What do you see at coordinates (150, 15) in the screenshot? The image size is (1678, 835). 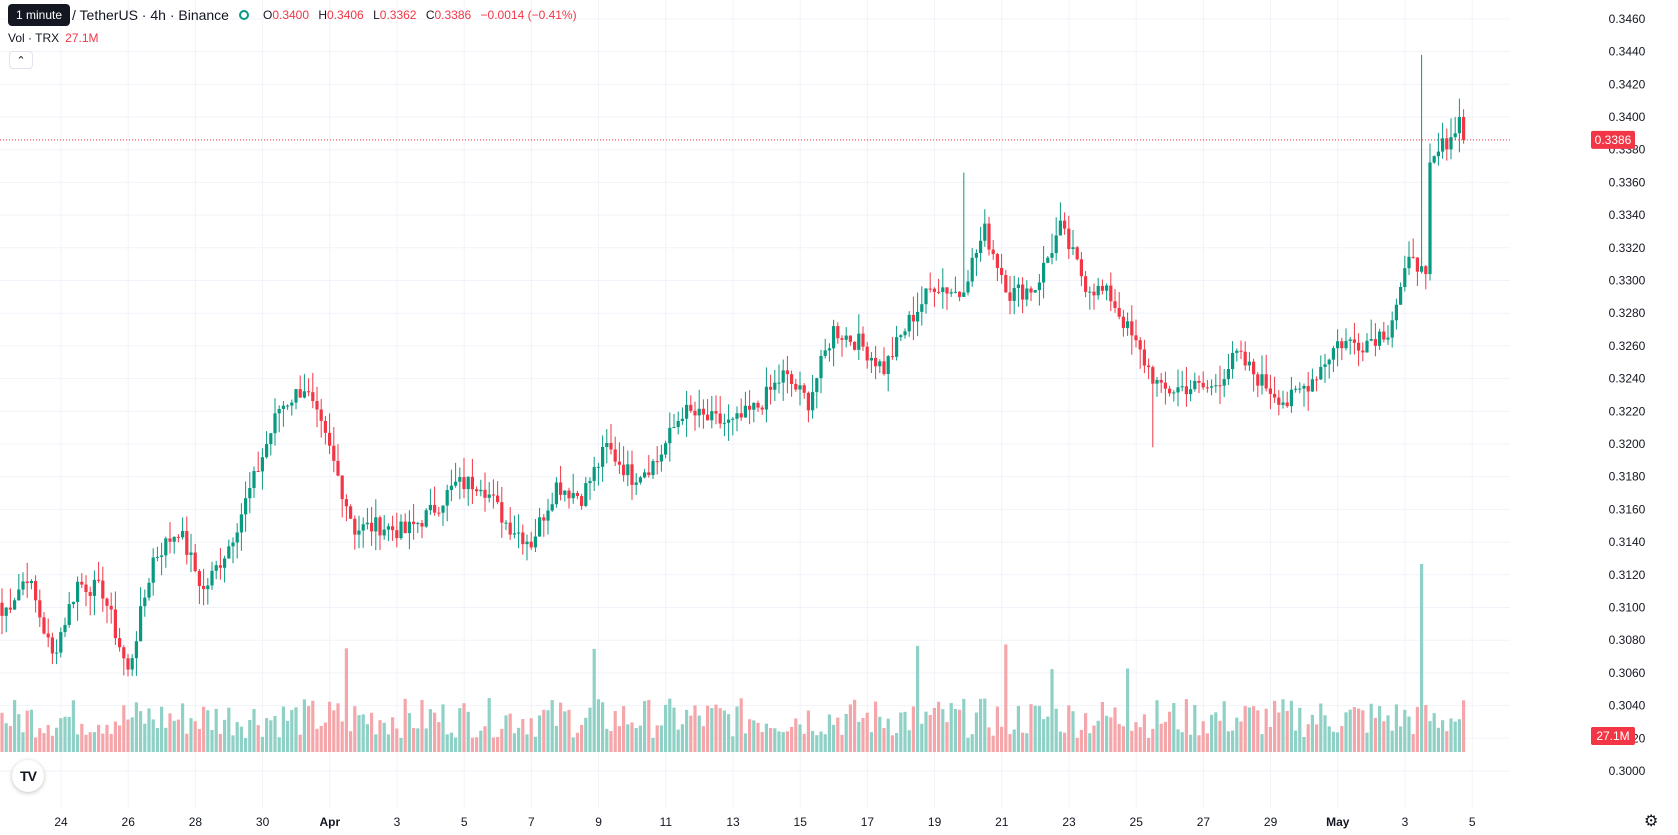 I see `symbol-title: / TetherUS · 4h · Binance` at bounding box center [150, 15].